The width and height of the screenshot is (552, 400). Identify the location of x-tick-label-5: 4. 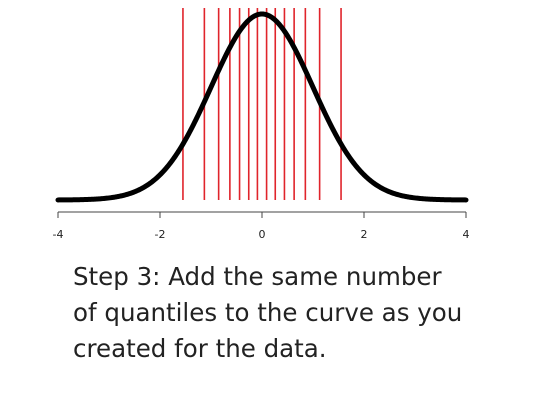
(466, 234).